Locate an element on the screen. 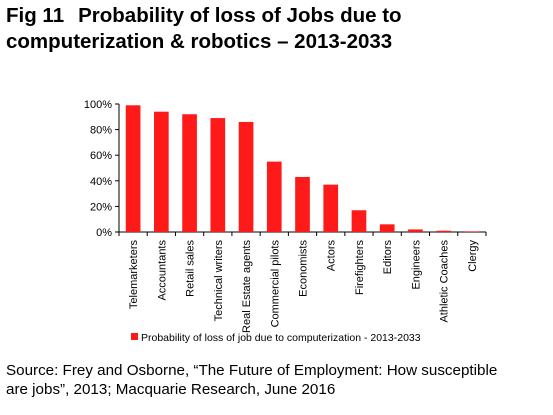  figure-number: Fig 11 is located at coordinates (35, 15).